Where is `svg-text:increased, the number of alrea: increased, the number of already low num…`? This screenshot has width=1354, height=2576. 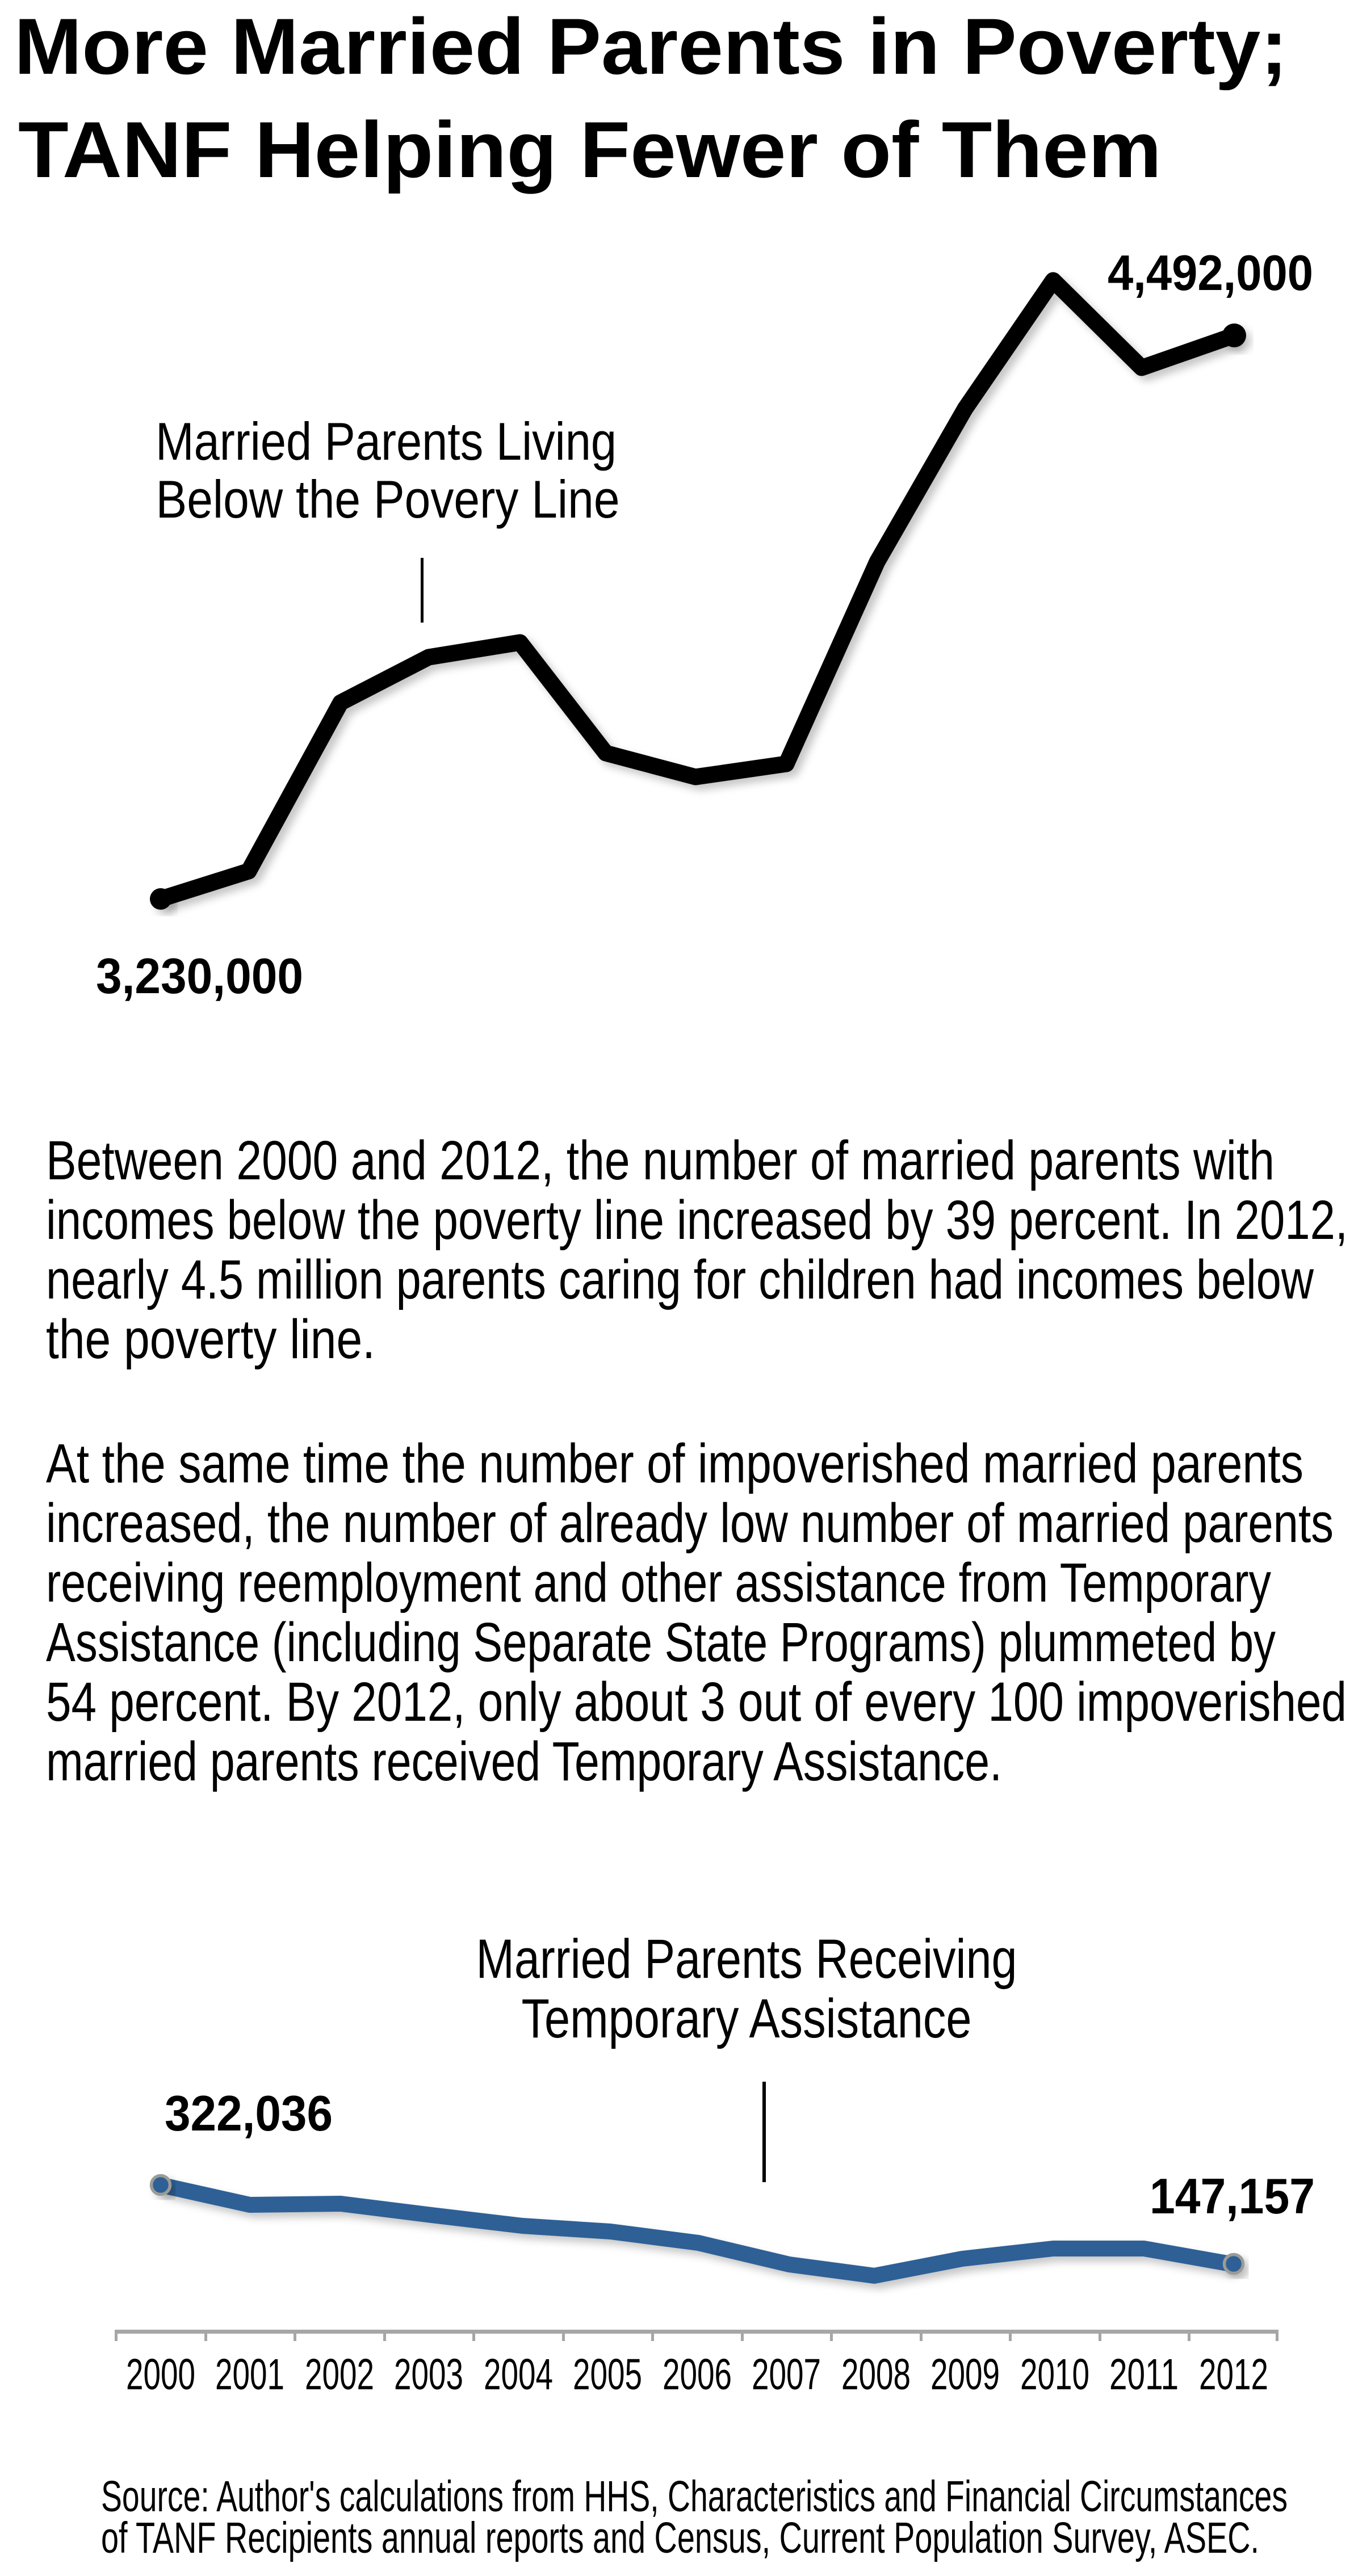
svg-text:increased, the number of alrea: increased, the number of already low num… is located at coordinates (690, 1523).